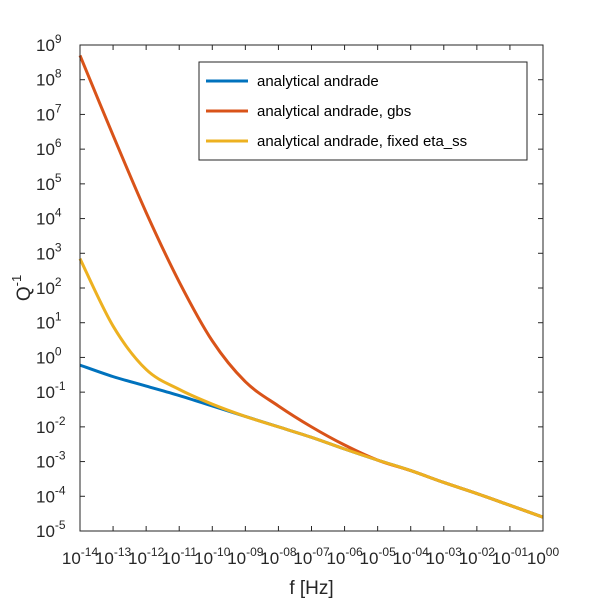 The image size is (600, 600). Describe the element at coordinates (354, 552) in the screenshot. I see `x-tick-label-exponent: -06` at that location.